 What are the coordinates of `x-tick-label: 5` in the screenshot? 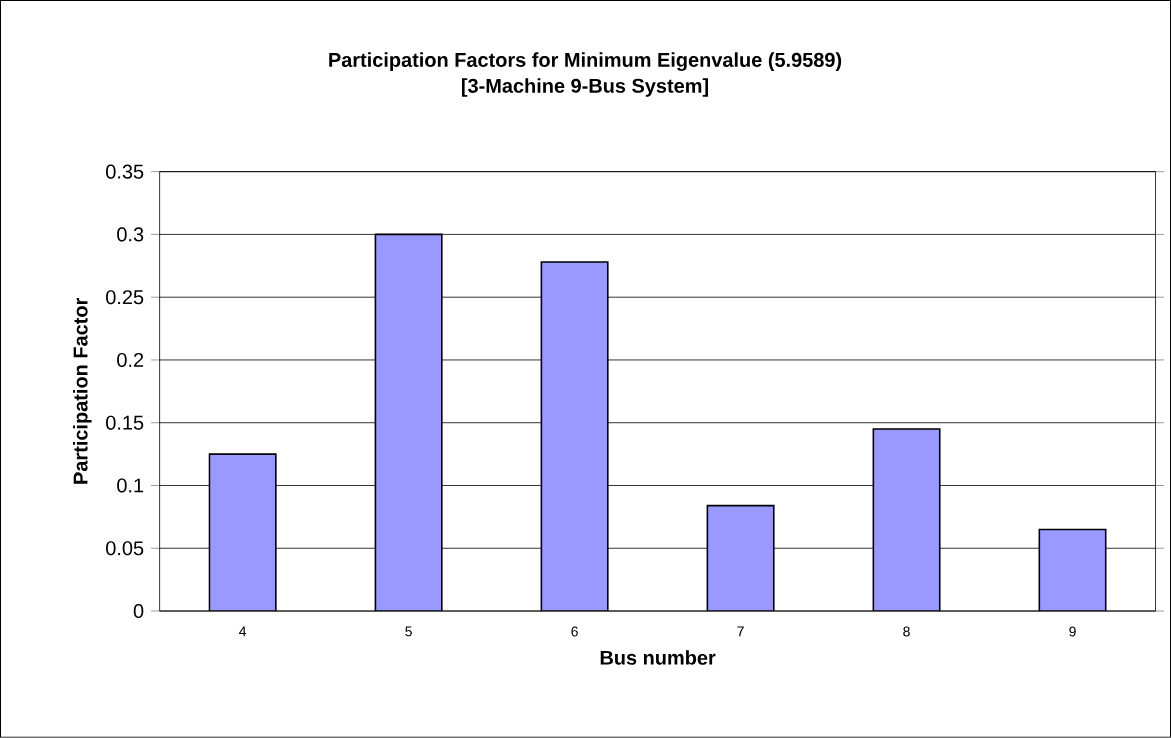 It's located at (408, 631).